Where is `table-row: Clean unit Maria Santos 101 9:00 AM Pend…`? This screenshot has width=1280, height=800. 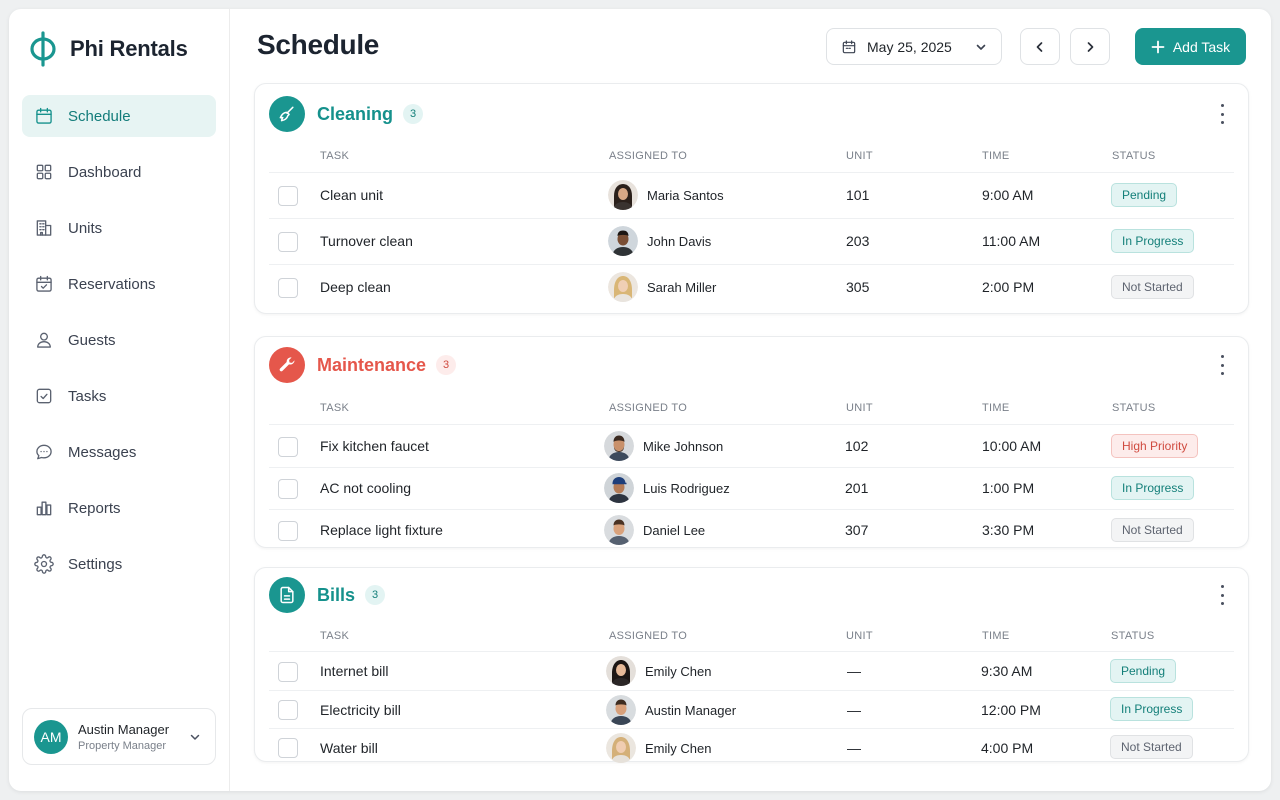 table-row: Clean unit Maria Santos 101 9:00 AM Pend… is located at coordinates (751, 195).